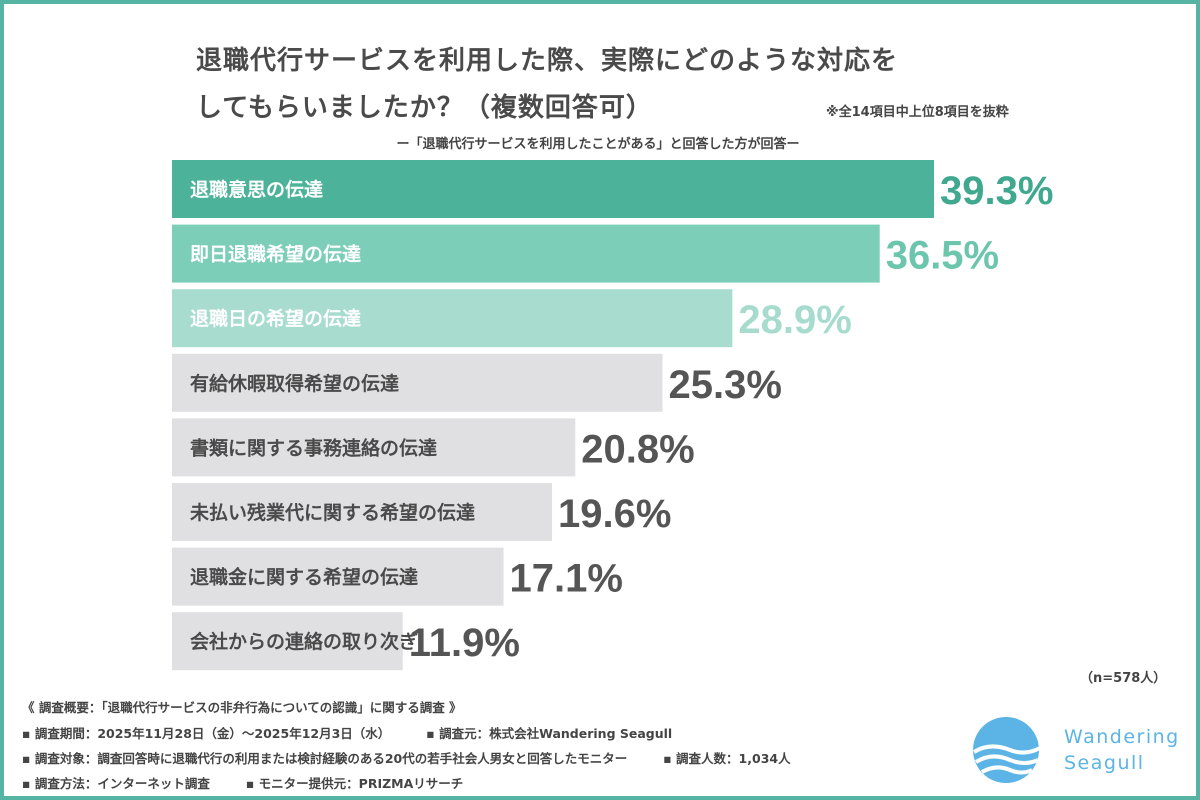 This screenshot has height=800, width=1200. What do you see at coordinates (1104, 763) in the screenshot?
I see `logo-text-line2: Seagull` at bounding box center [1104, 763].